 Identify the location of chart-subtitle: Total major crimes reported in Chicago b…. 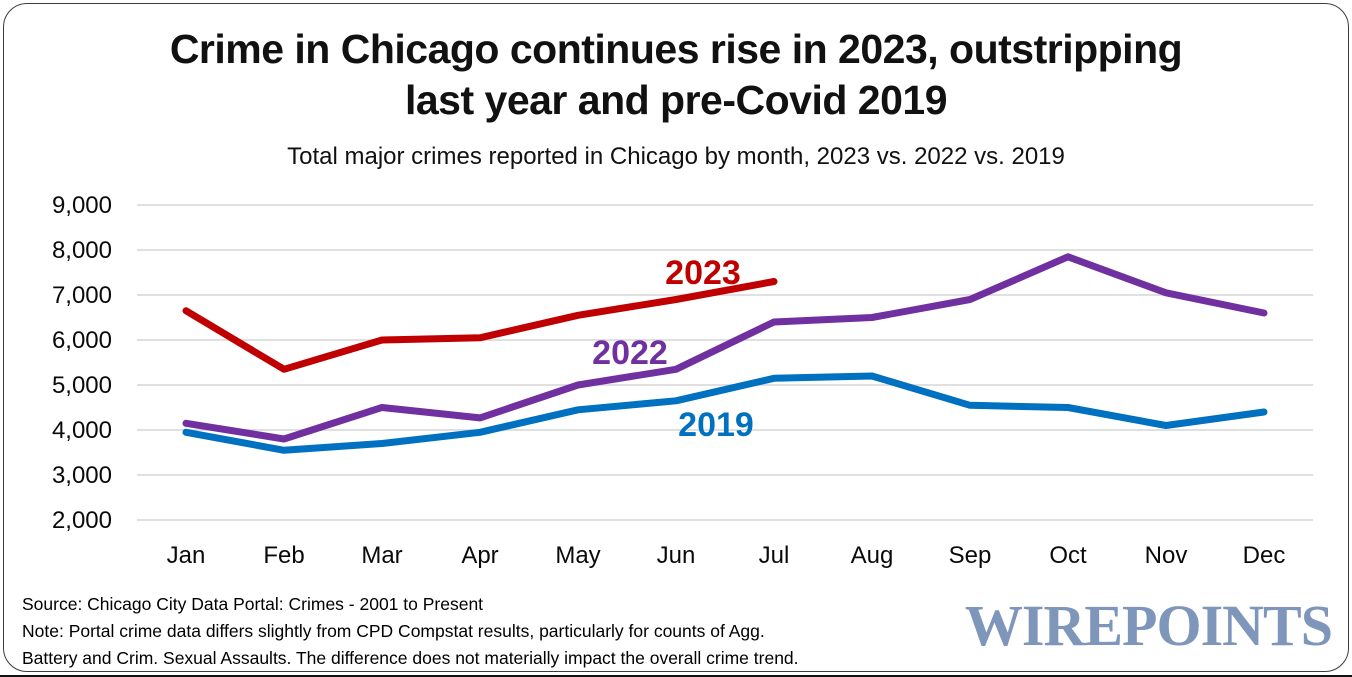
(676, 156).